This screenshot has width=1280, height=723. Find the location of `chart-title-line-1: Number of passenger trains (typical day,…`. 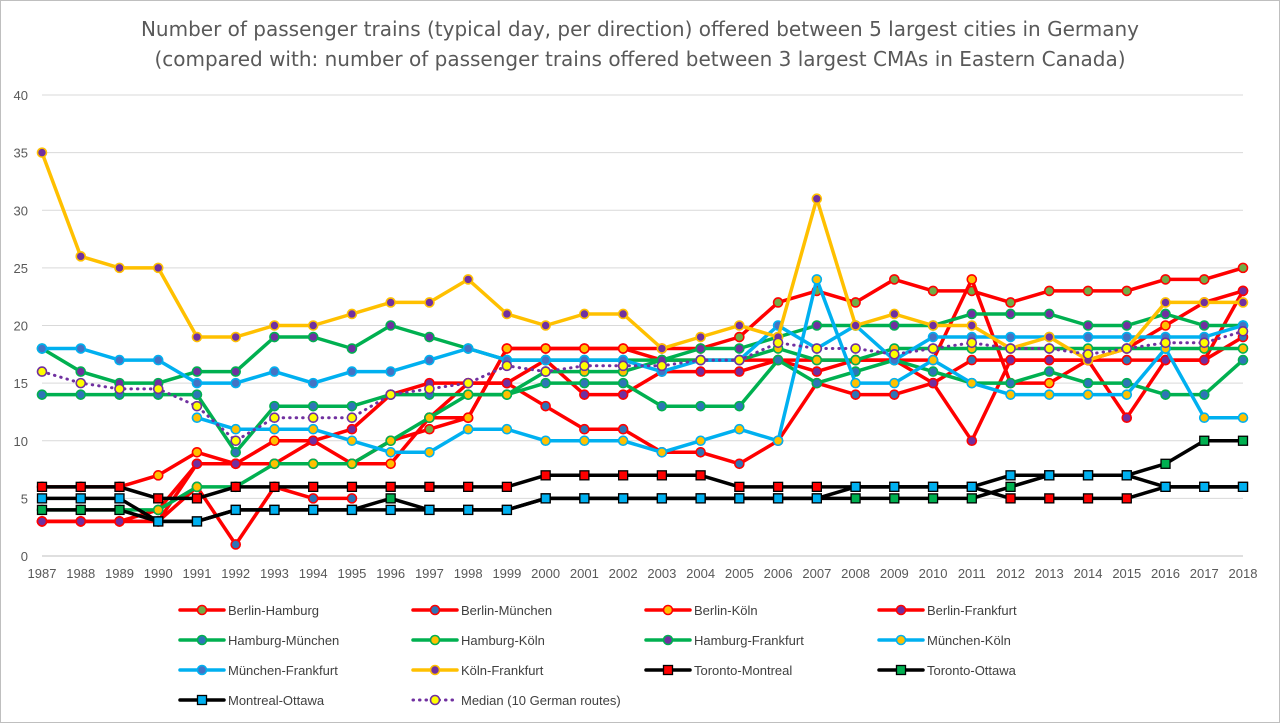

chart-title-line-1: Number of passenger trains (typical day,… is located at coordinates (640, 29).